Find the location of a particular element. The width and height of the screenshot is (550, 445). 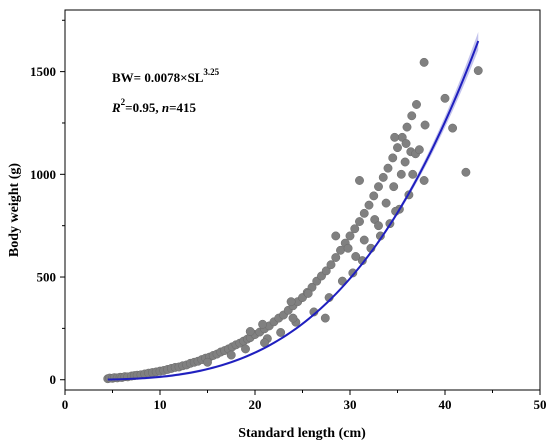

y-axis-ticks: 0 500 1000 1500 is located at coordinates (47, 203).